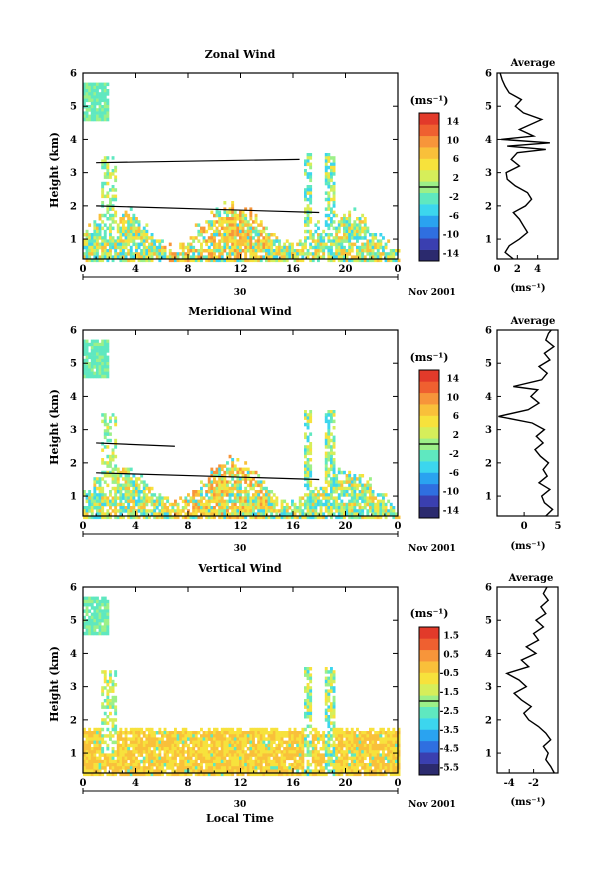 This screenshot has width=610, height=873. Describe the element at coordinates (527, 166) in the screenshot. I see `average-frame` at that location.